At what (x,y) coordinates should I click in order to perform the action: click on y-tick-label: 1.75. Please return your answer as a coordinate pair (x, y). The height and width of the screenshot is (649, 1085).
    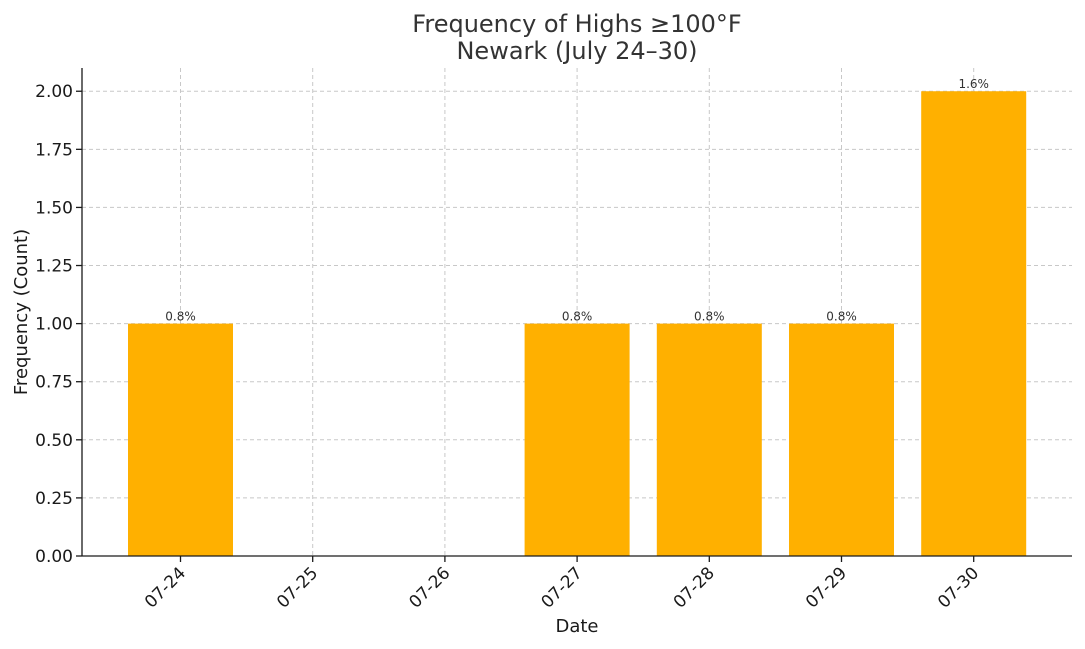
    Looking at the image, I should click on (54, 150).